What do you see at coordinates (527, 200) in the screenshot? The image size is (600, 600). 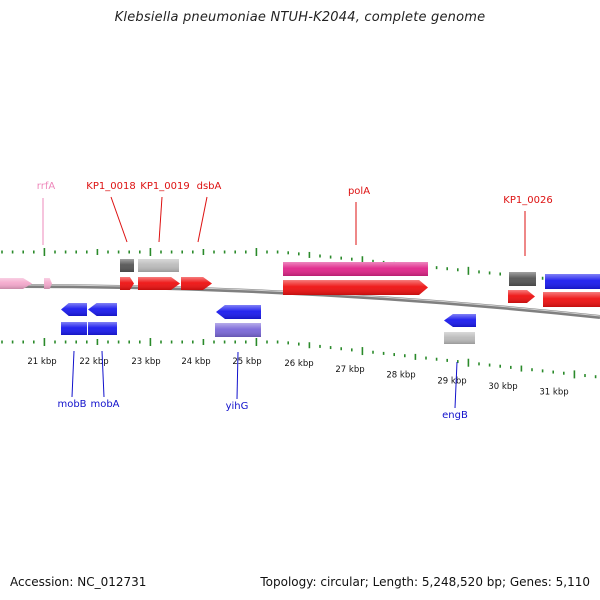 I see `gene-label: KP1_0026` at bounding box center [527, 200].